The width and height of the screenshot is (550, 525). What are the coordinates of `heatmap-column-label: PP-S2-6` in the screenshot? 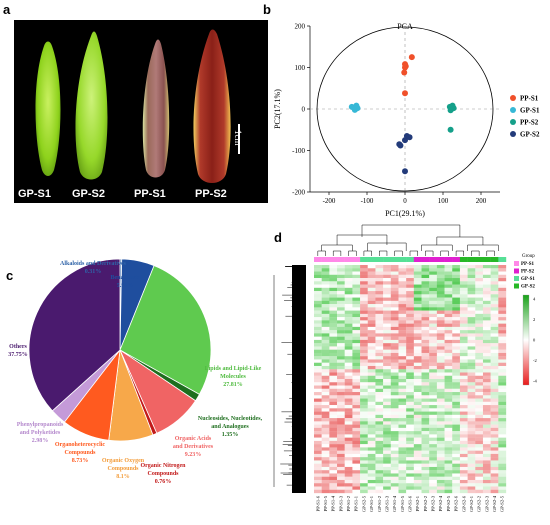 It's located at (456, 503).